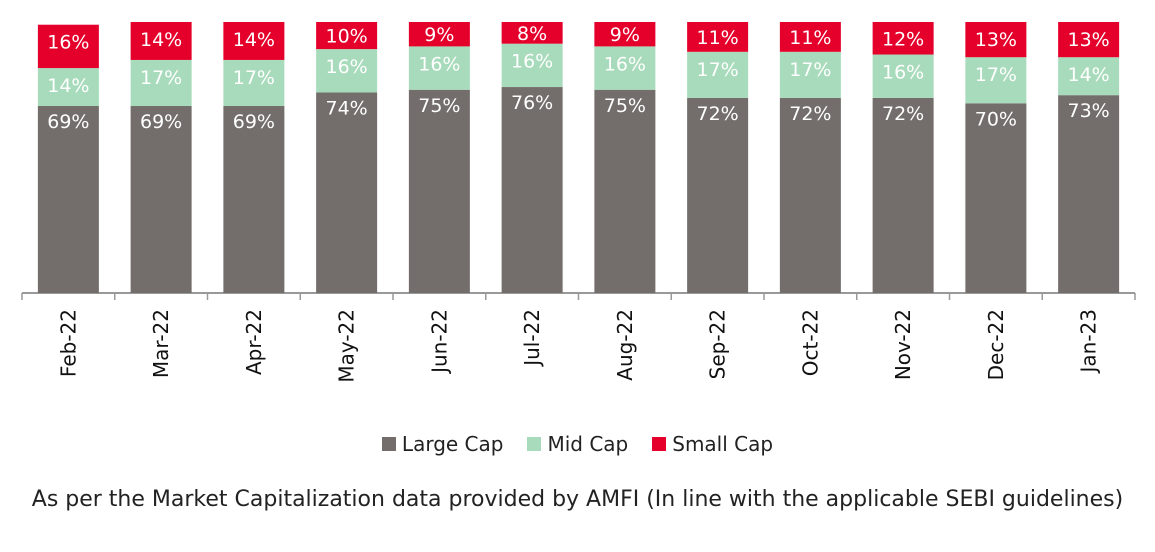 The width and height of the screenshot is (1155, 552). I want to click on data-label-mid-cap-aug-22: 16%, so click(625, 64).